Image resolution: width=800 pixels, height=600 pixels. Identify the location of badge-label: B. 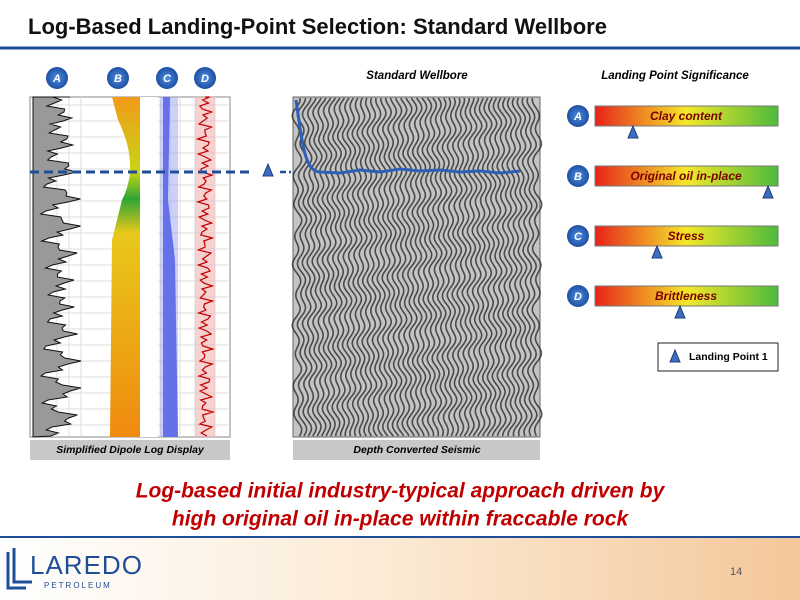
(118, 79).